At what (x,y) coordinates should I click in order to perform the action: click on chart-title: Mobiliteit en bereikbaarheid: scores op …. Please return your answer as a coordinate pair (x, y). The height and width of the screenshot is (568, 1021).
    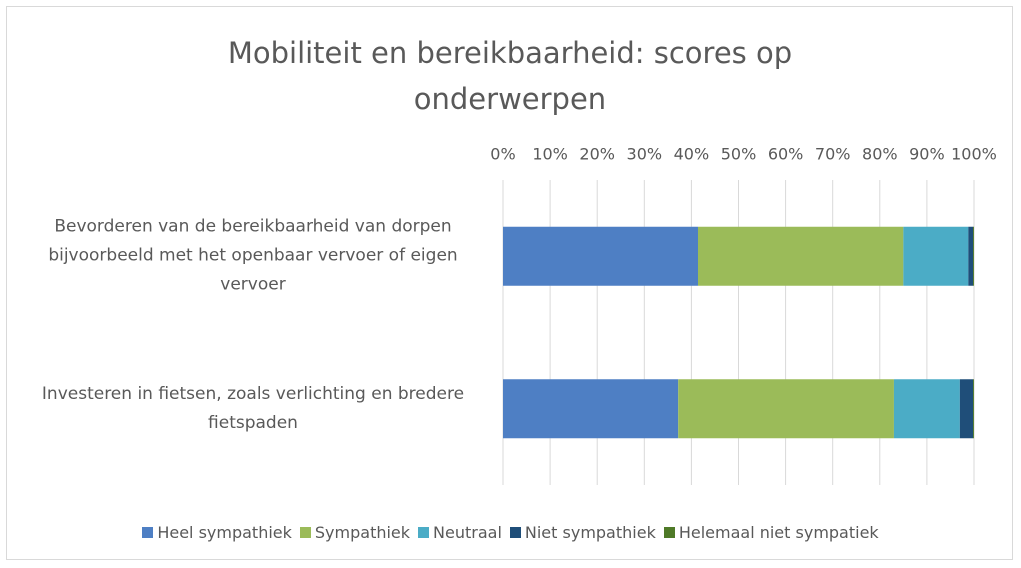
    Looking at the image, I should click on (510, 76).